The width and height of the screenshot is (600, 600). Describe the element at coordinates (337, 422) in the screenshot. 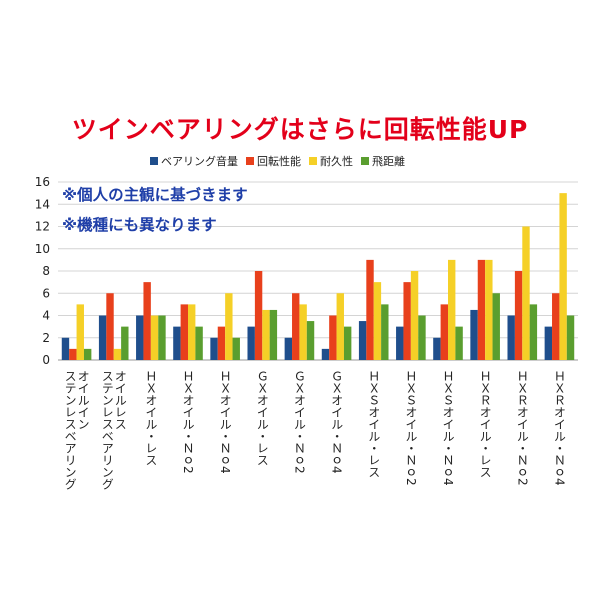

I see `x-tick-label: ＧＸオイル・Ｎｏ4` at that location.